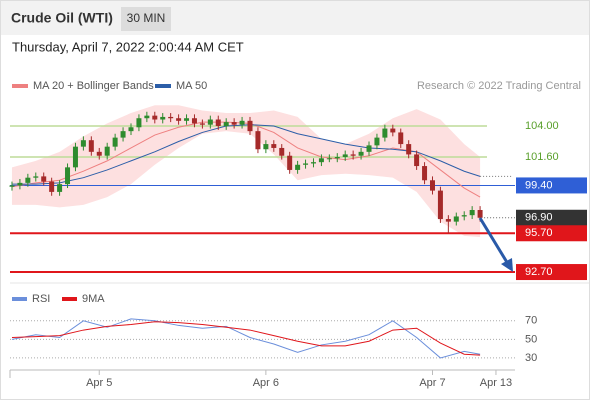  I want to click on x-tick-label: Apr 5, so click(99, 383).